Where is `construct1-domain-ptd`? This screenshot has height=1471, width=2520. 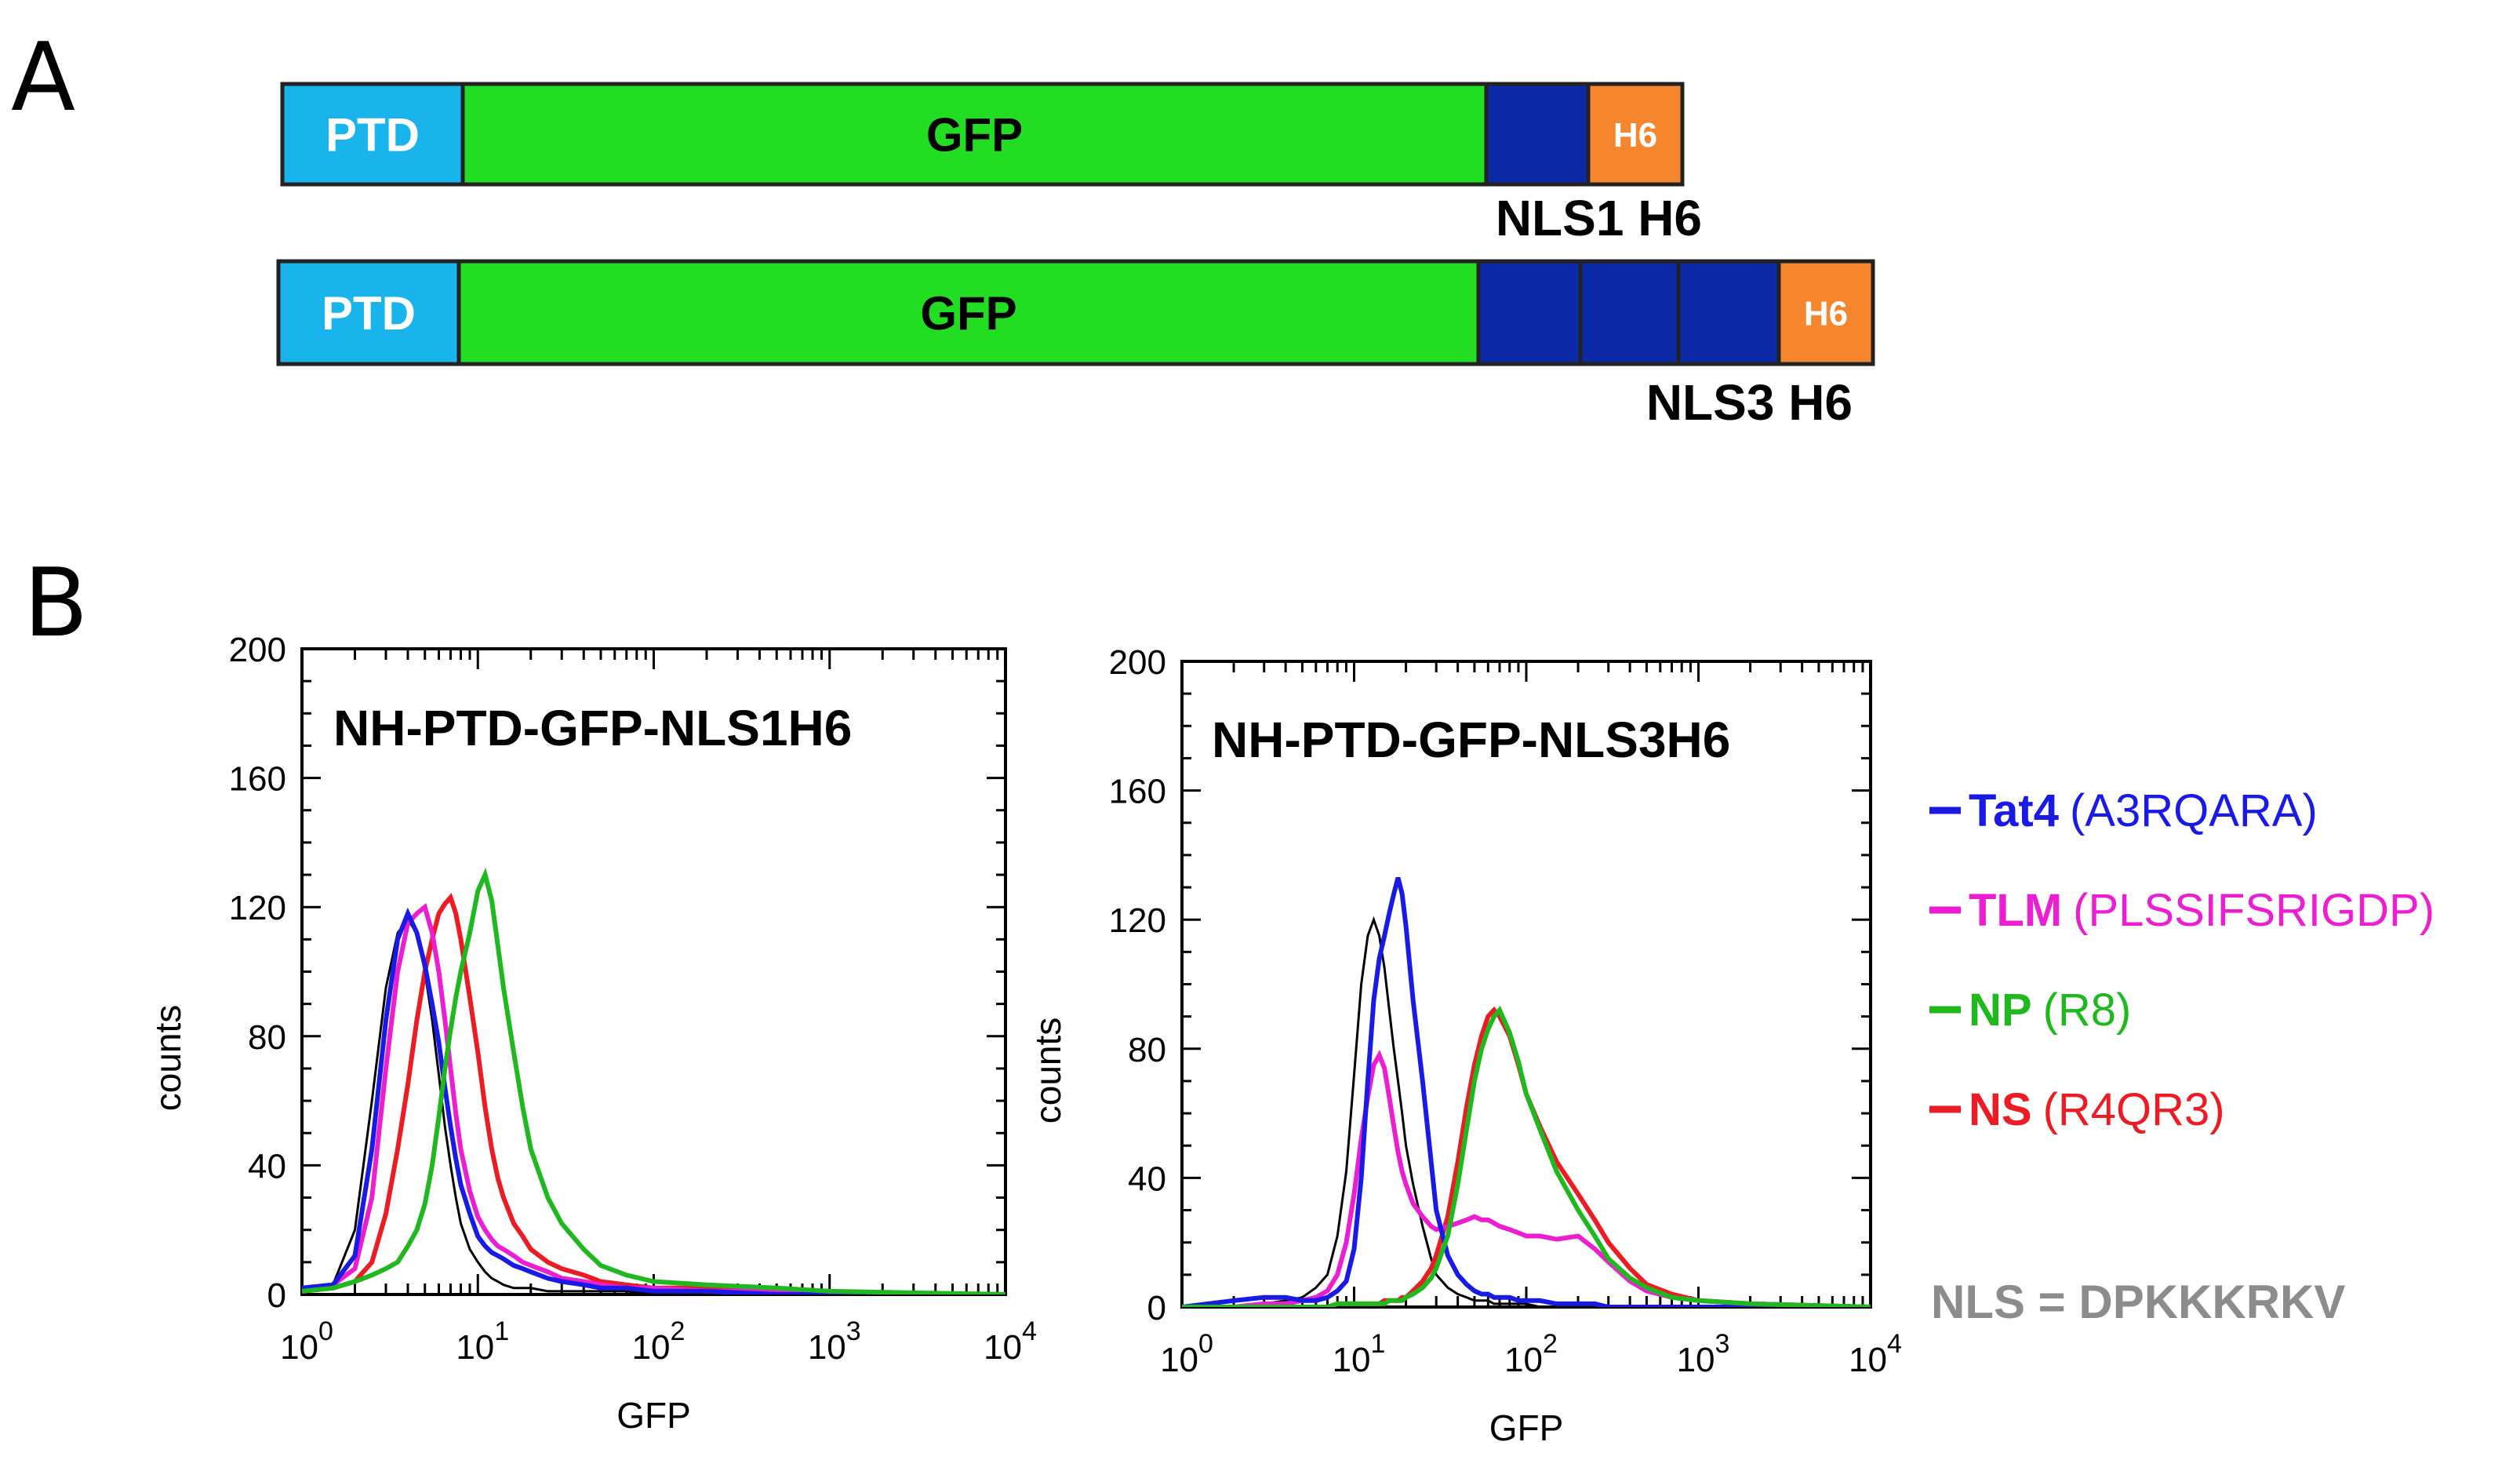
construct1-domain-ptd is located at coordinates (372, 134).